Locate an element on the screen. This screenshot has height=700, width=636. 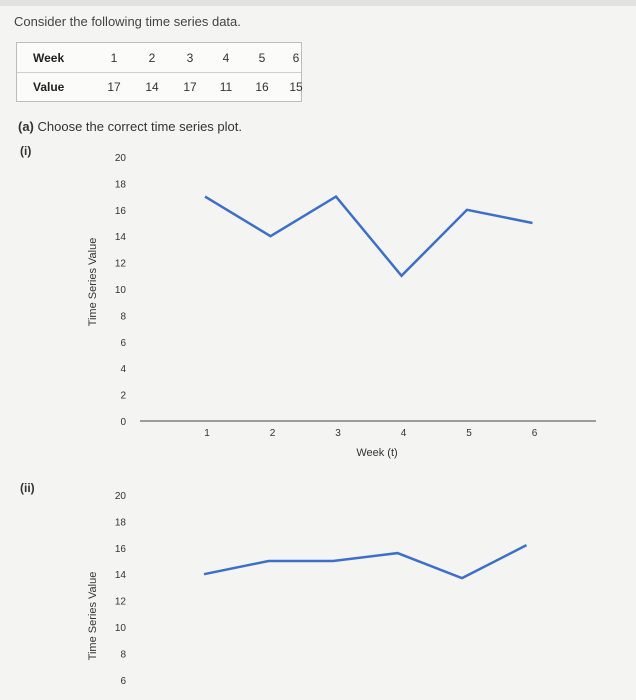
x-tick-label: 1 is located at coordinates (207, 433).